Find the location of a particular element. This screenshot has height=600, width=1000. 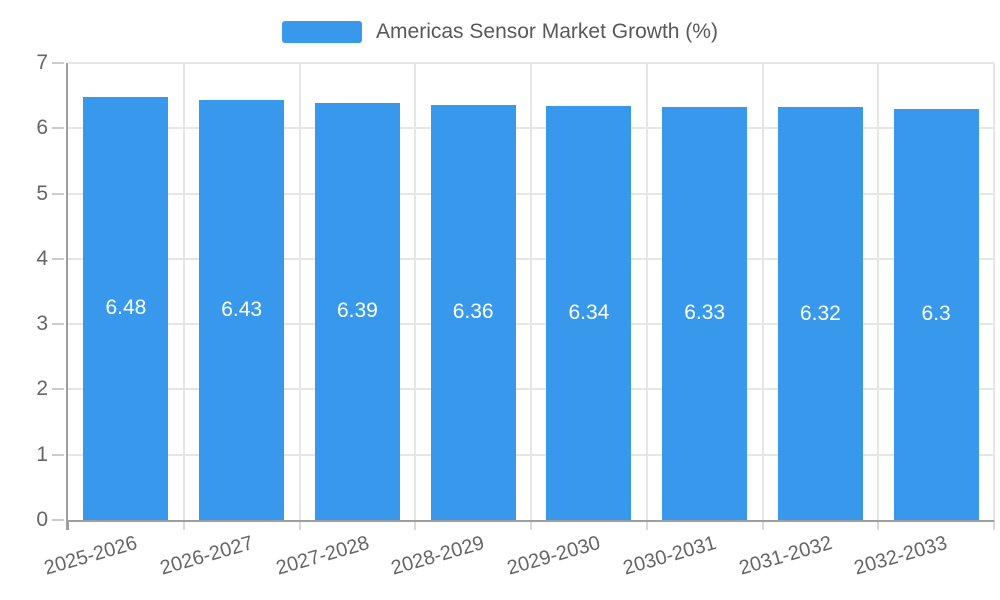

y-axis-tick-label: 4 is located at coordinates (42, 258).